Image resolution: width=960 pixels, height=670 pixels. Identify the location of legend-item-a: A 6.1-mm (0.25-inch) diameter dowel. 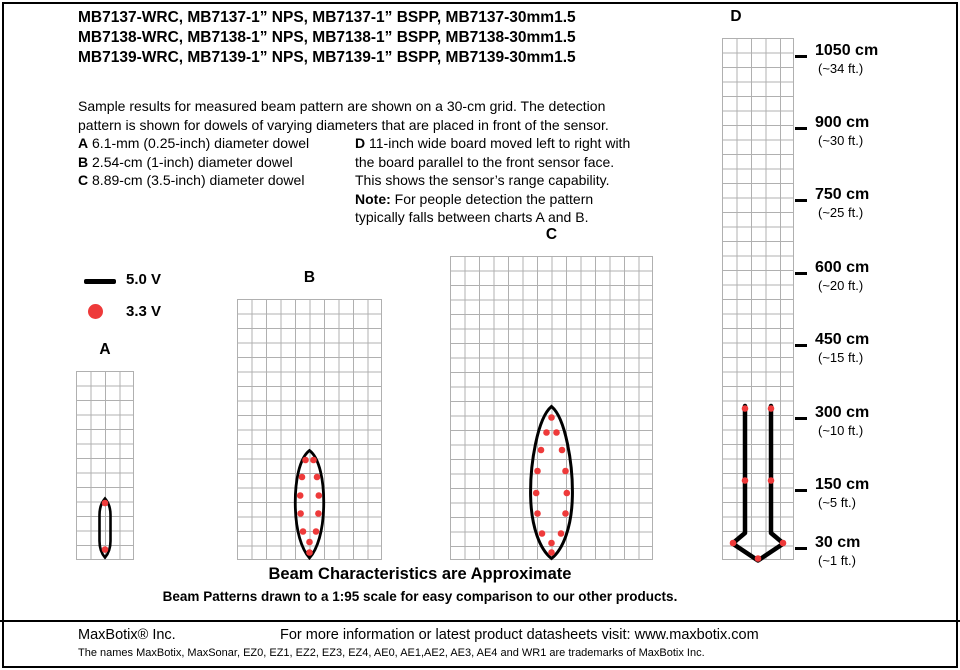
(193, 143).